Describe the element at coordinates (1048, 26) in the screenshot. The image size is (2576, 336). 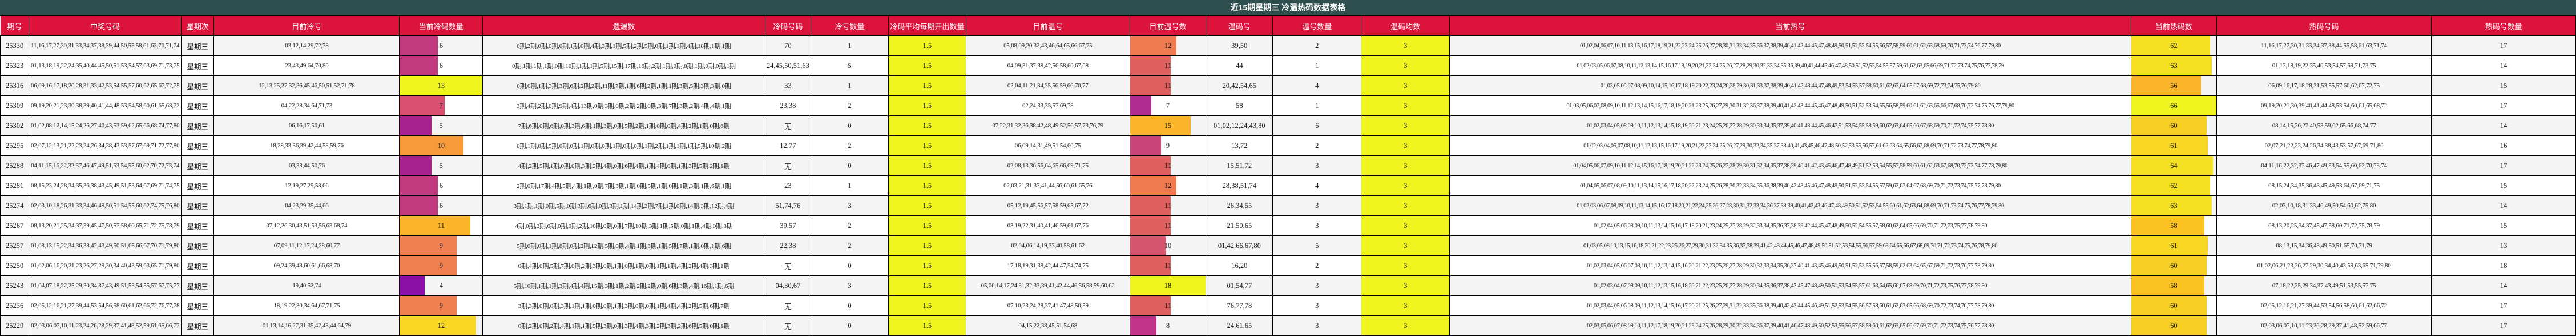
I see `col-warm: 目前温号` at that location.